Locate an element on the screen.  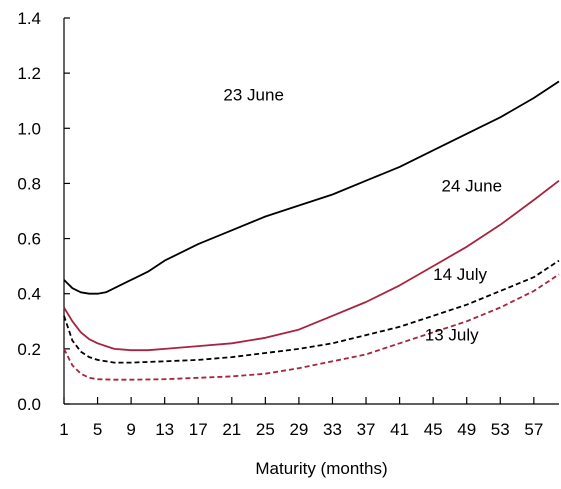
y-tick-label: 0.2 is located at coordinates (29, 349).